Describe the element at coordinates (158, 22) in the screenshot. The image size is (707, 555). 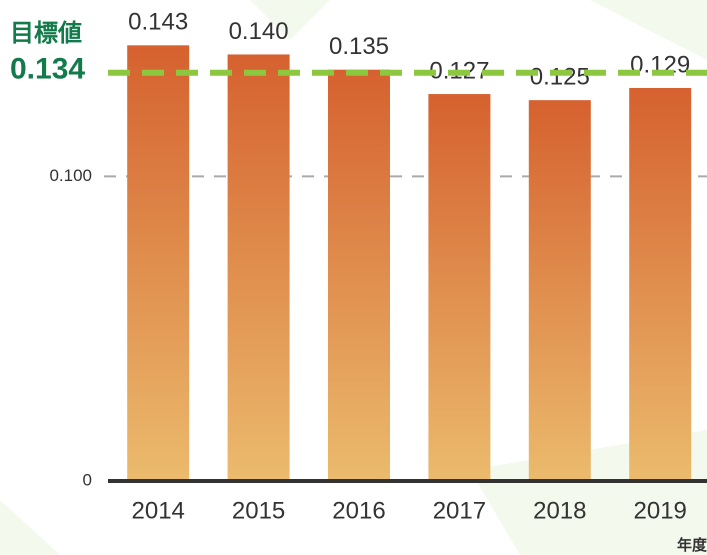
I see `value-label: 0.143` at that location.